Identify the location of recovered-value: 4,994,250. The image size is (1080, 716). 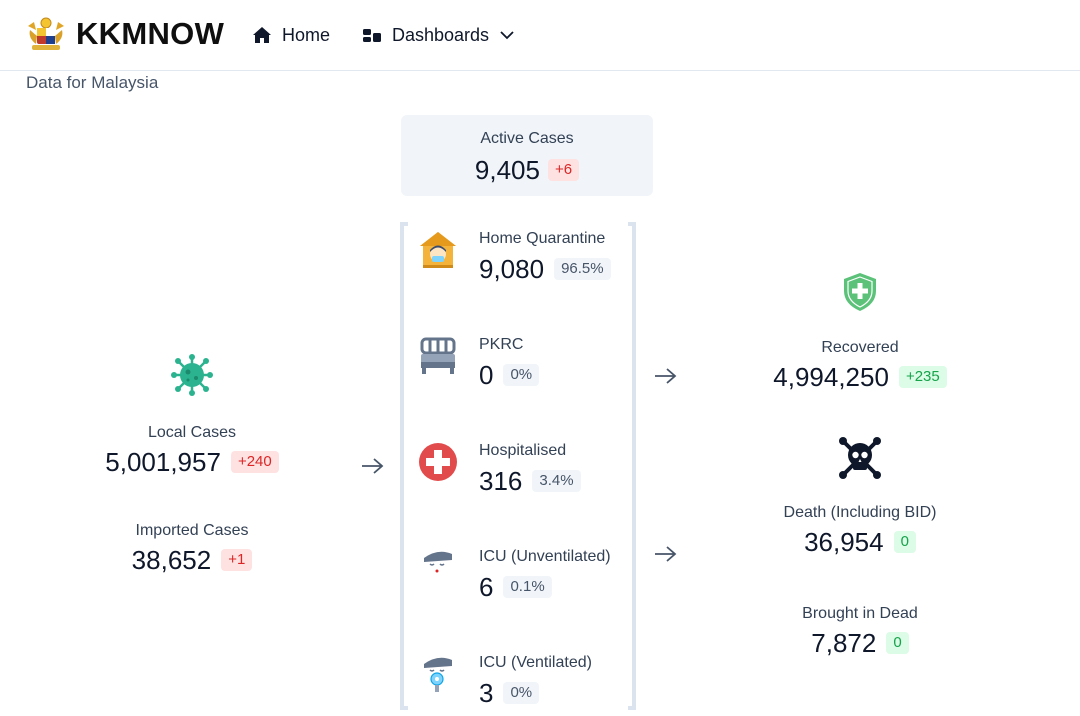
(831, 377).